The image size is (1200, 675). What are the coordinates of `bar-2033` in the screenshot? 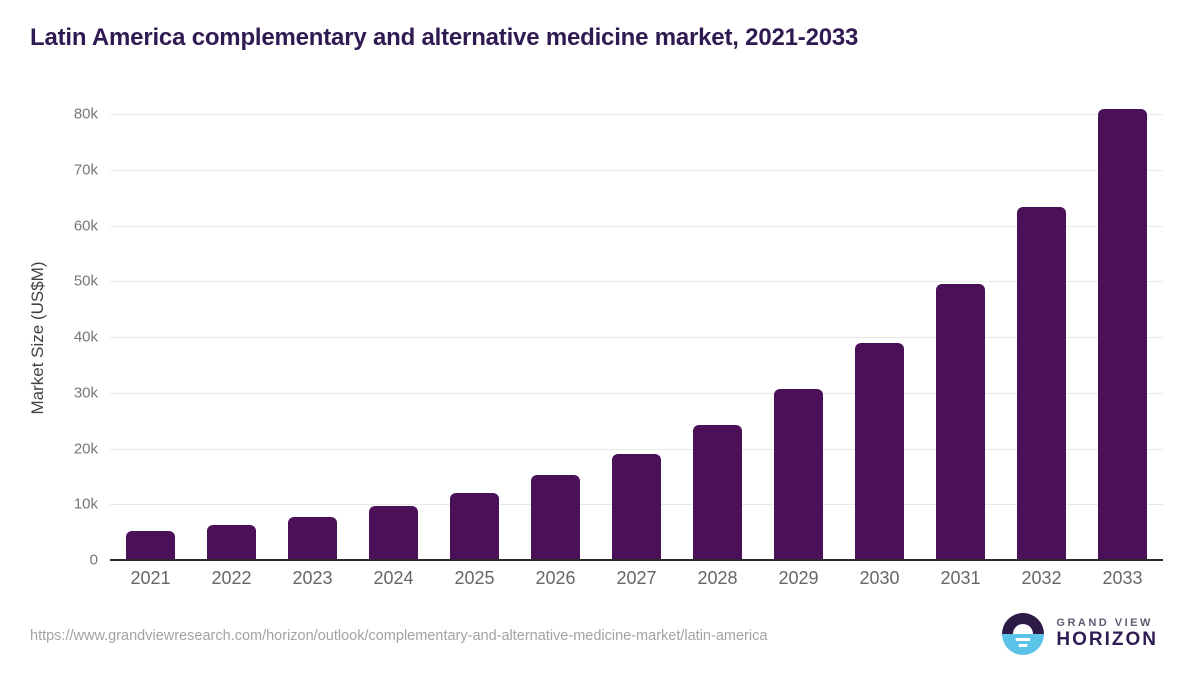 It's located at (1122, 334).